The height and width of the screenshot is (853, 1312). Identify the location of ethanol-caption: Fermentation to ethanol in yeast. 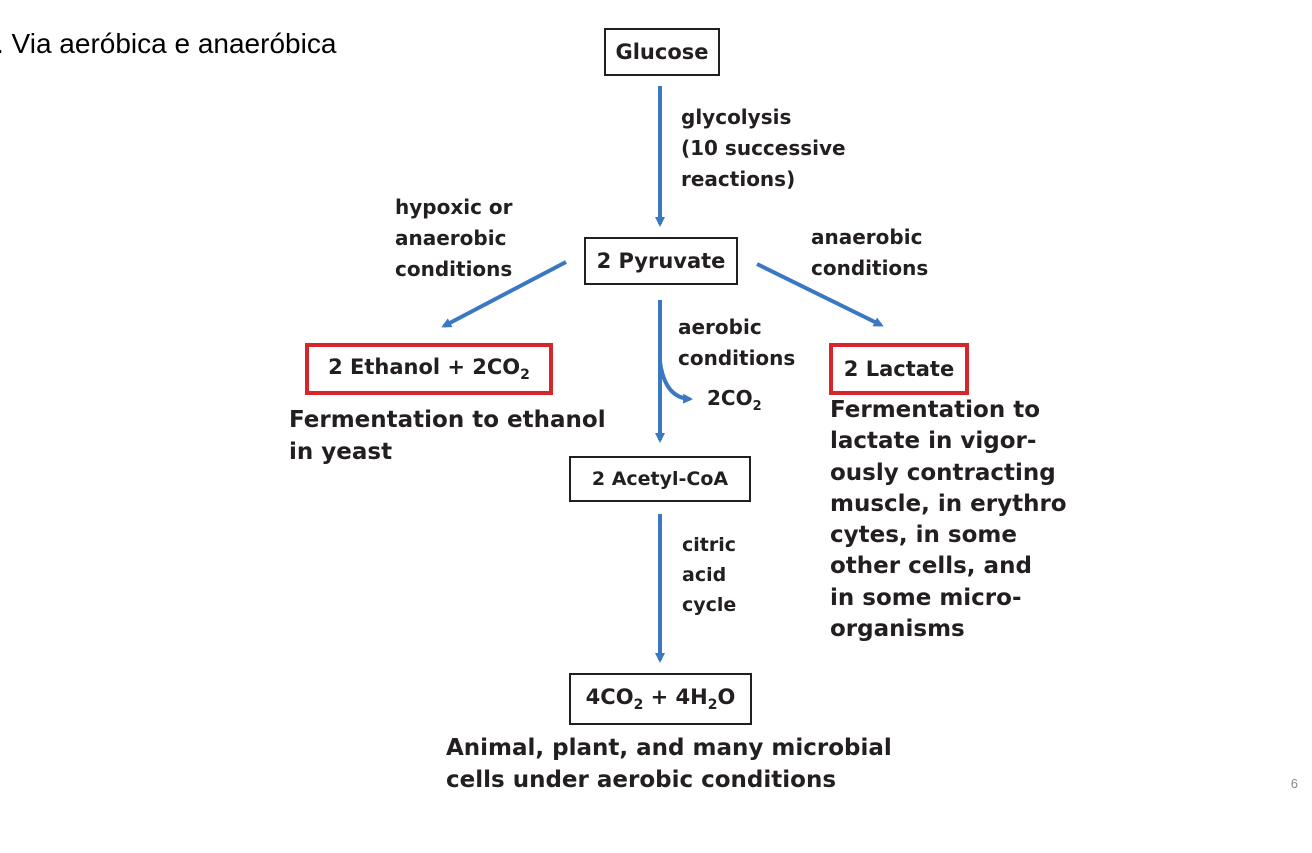
(447, 436).